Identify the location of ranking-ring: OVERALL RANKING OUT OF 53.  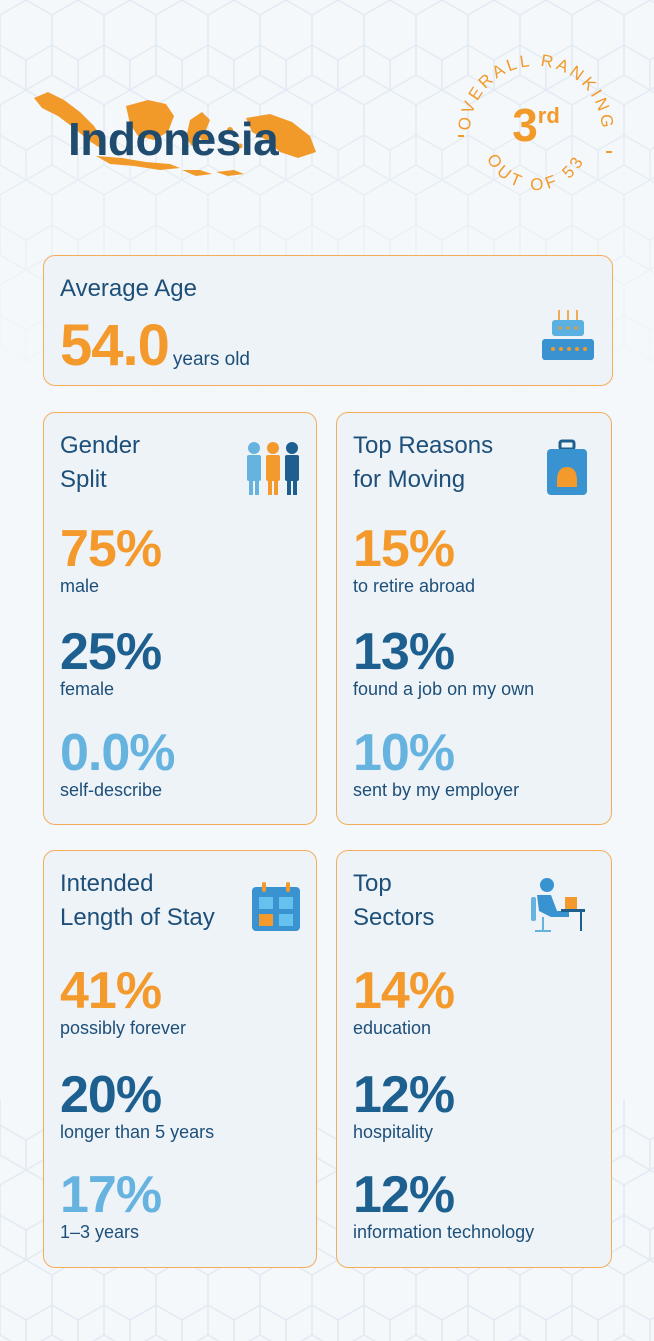
(535, 122).